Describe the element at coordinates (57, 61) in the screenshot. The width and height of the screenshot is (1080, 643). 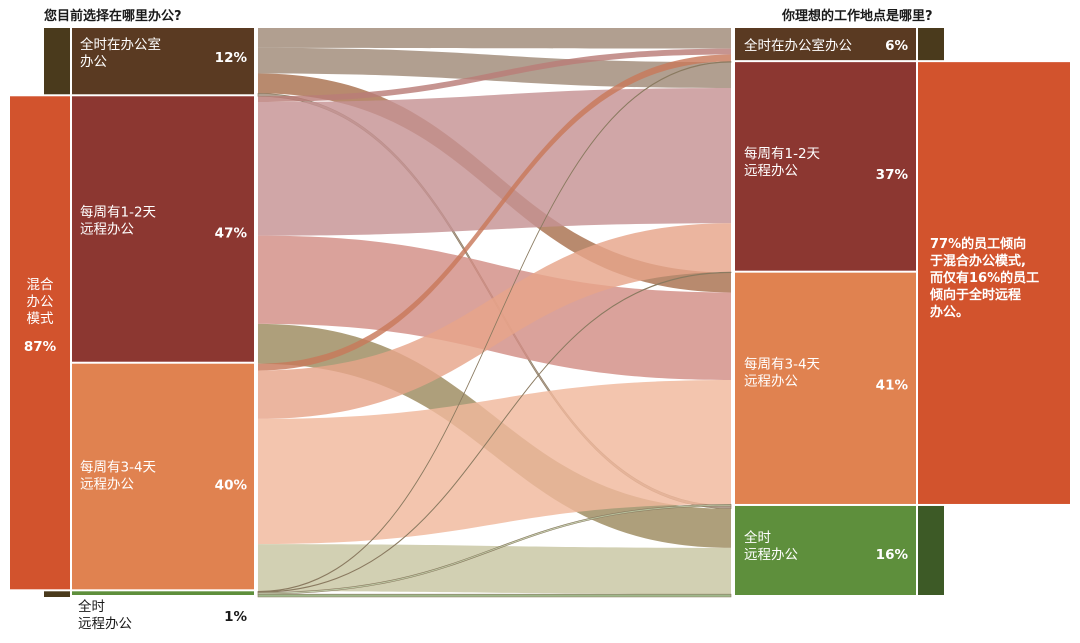
I see `left-bracket-top` at that location.